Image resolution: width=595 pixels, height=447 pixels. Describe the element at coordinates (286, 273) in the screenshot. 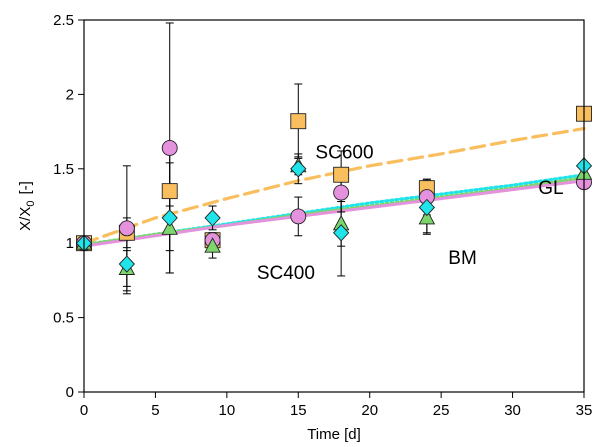

I see `series-label-sc400: SC400` at that location.